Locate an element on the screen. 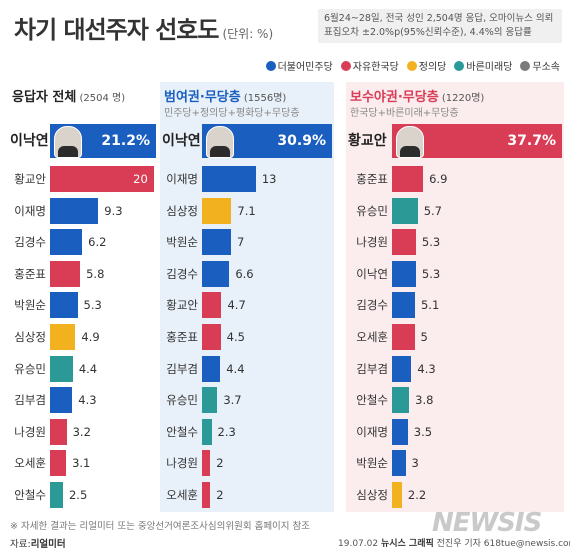 Image resolution: width=570 pixels, height=552 pixels. panel-title-text: 범여권·무당층 is located at coordinates (202, 97).